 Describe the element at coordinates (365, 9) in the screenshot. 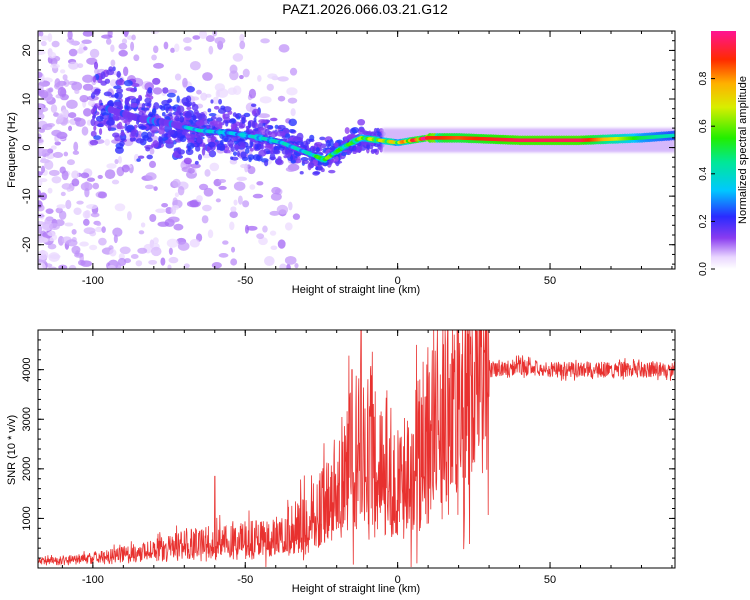

I see `figure-title: PAZ1.2026.066.03.21.G12` at that location.